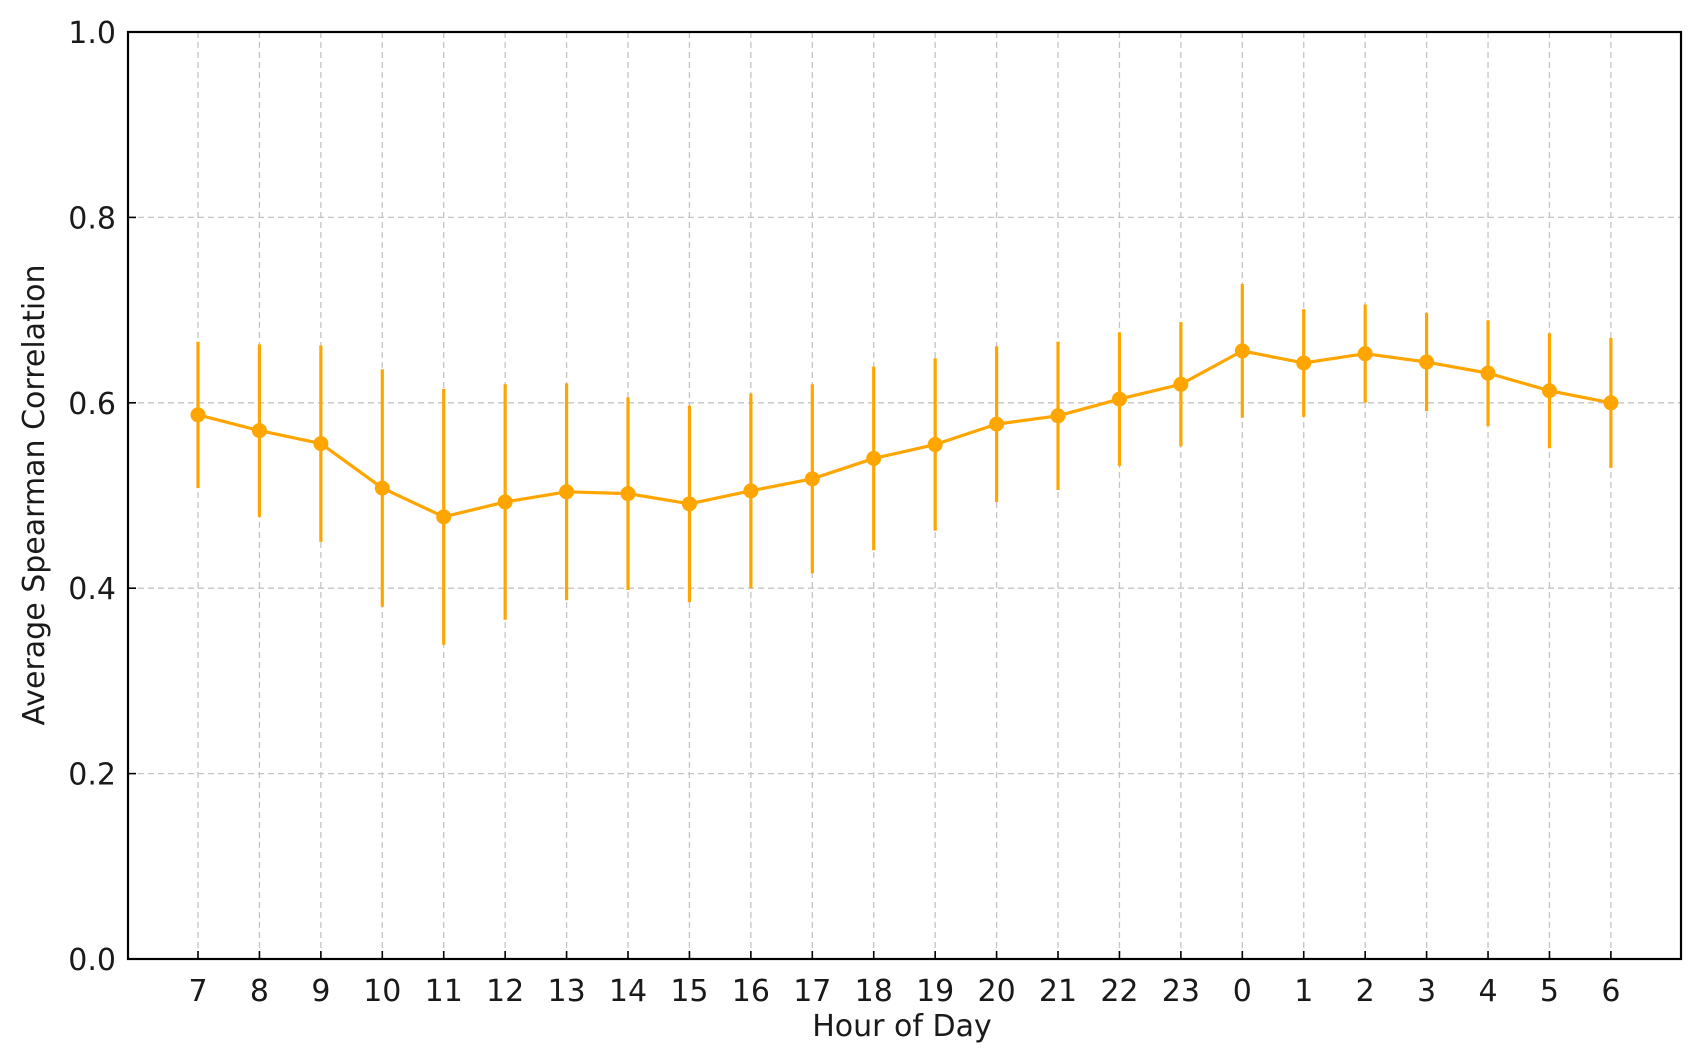 Image resolution: width=1697 pixels, height=1063 pixels. Describe the element at coordinates (382, 991) in the screenshot. I see `x-tick-label: 10` at that location.